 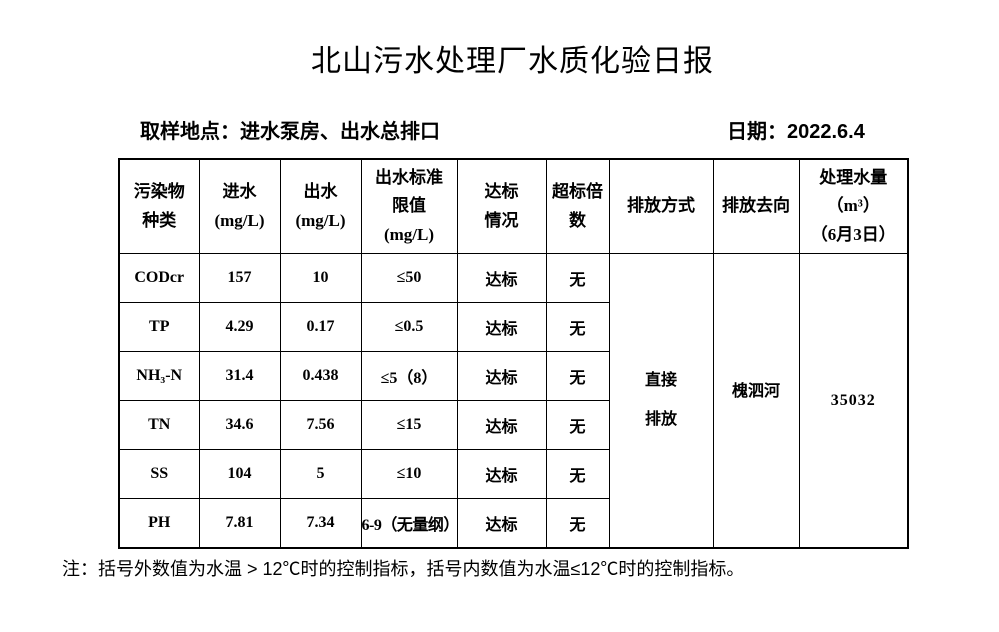 What do you see at coordinates (159, 278) in the screenshot?
I see `pollutant-name-cell: CODcr` at bounding box center [159, 278].